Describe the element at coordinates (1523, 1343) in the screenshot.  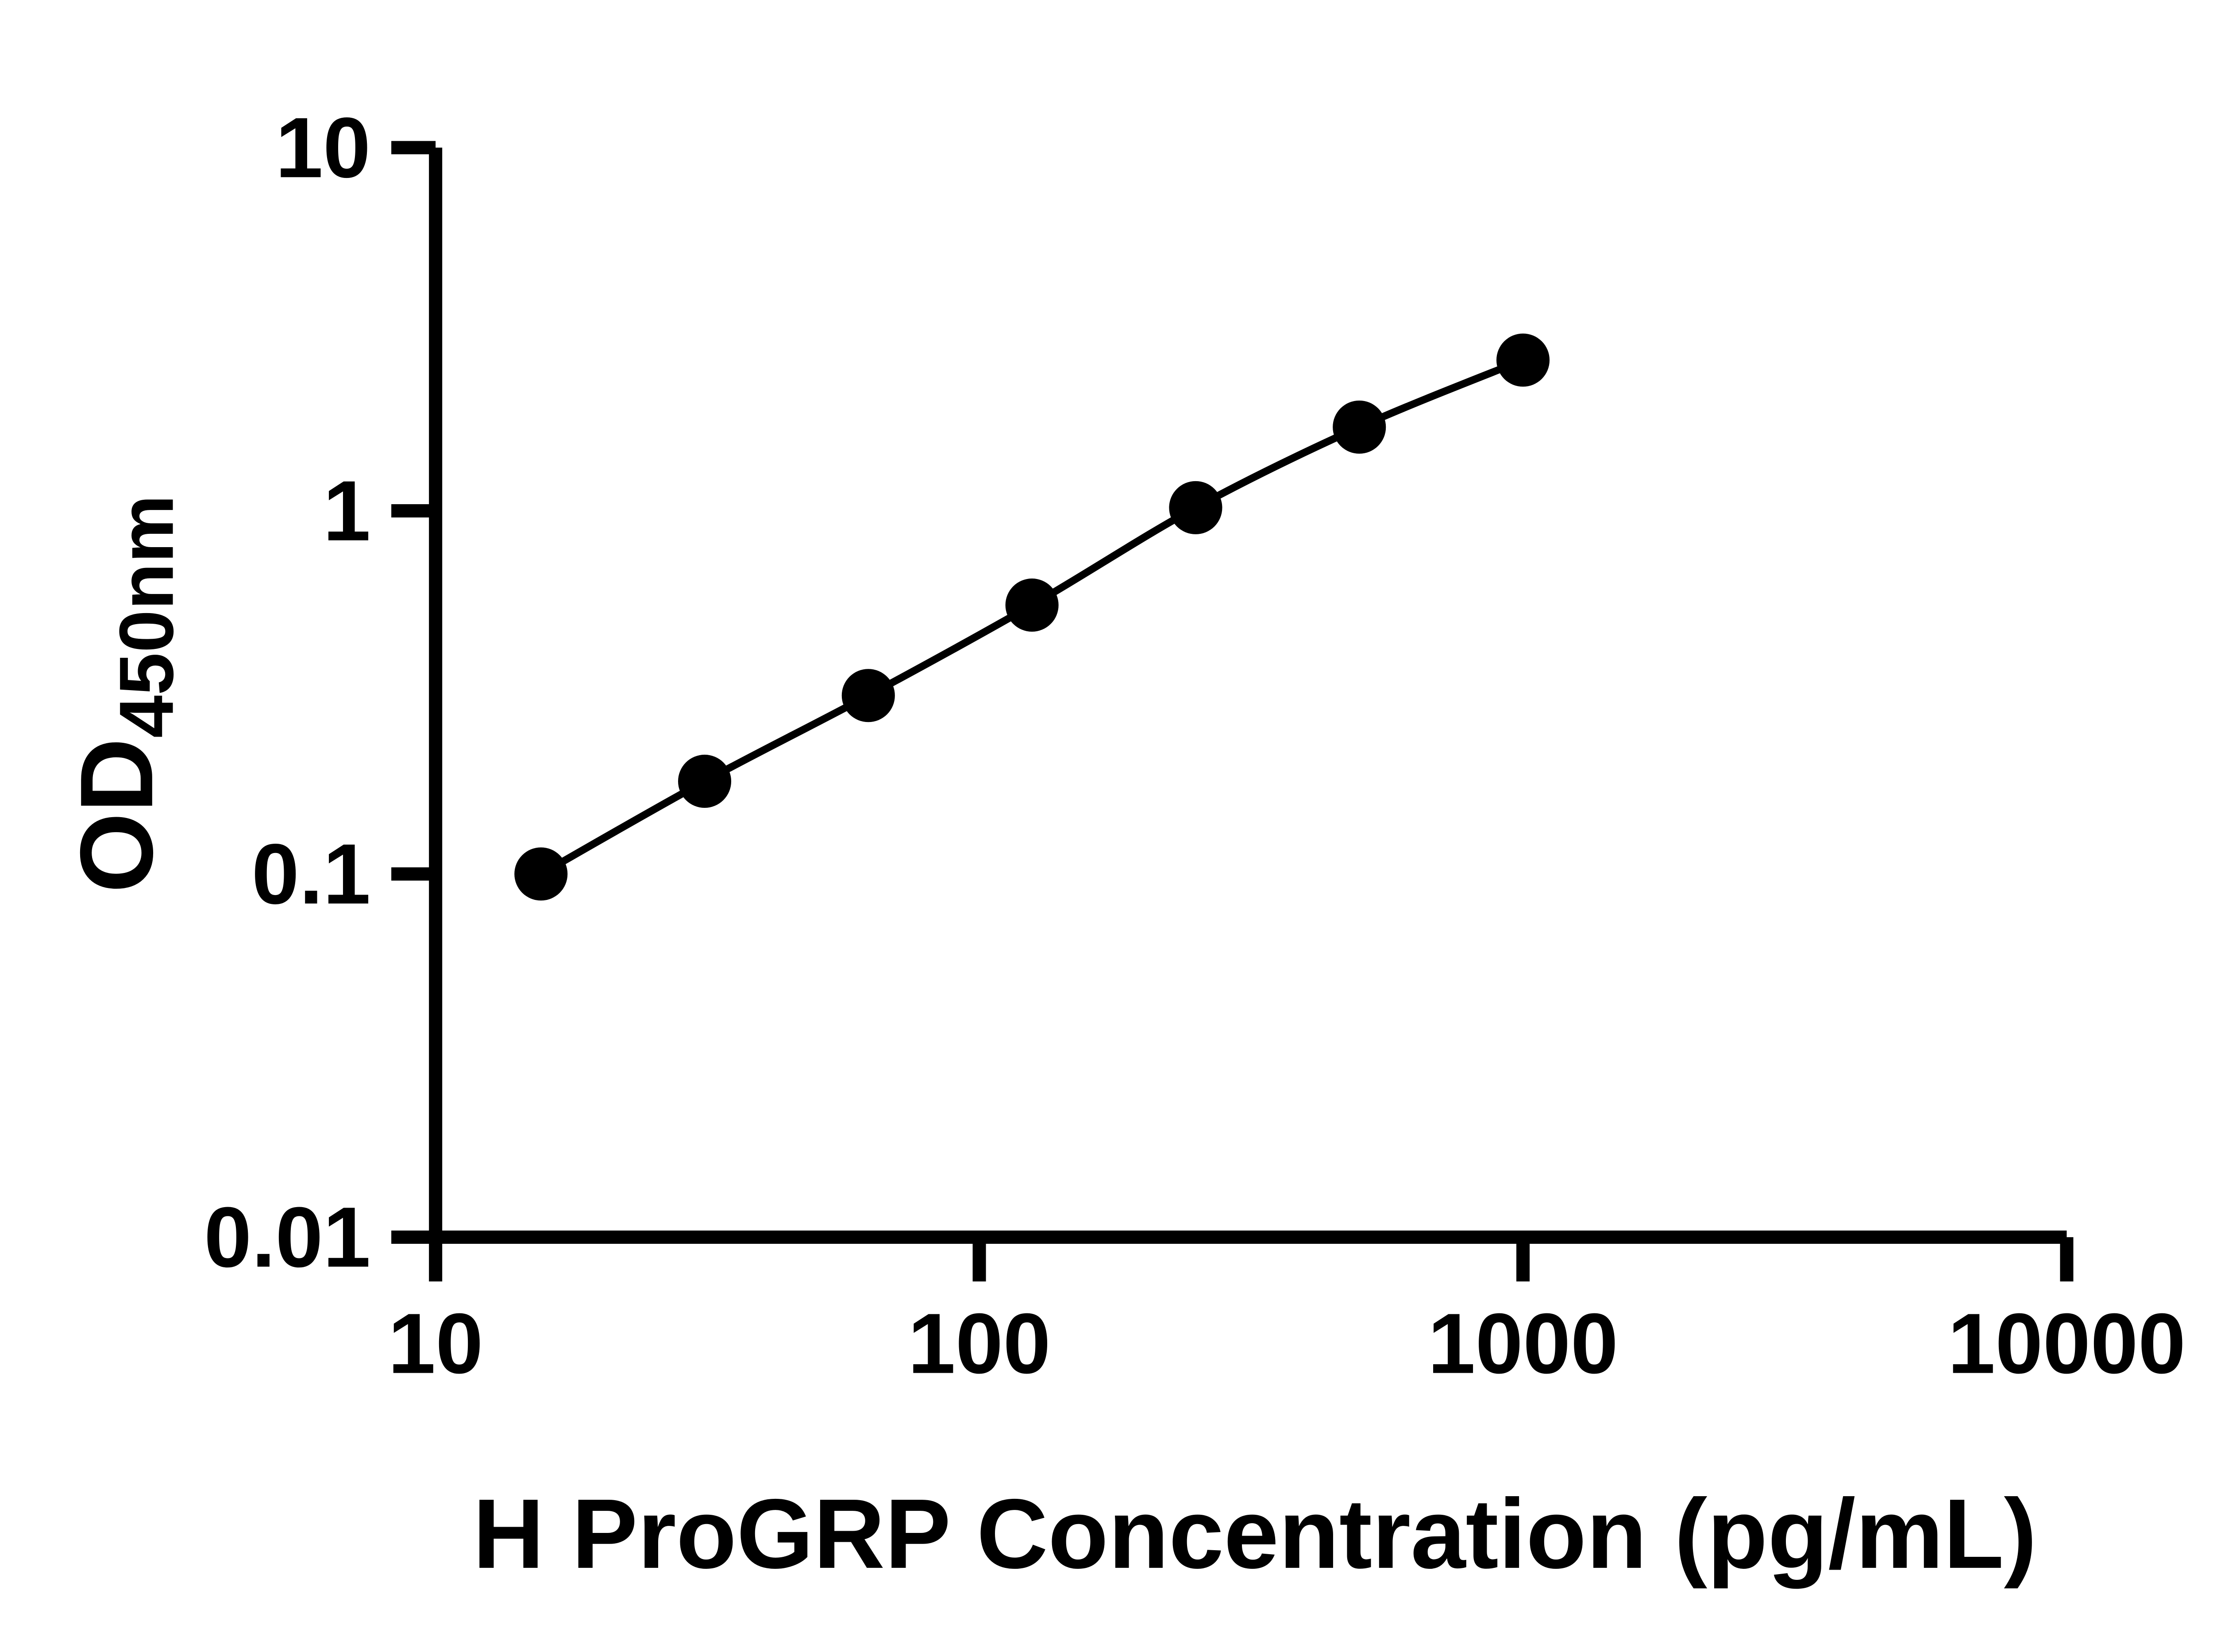
I see `x-axis-tick-label: 1000` at that location.